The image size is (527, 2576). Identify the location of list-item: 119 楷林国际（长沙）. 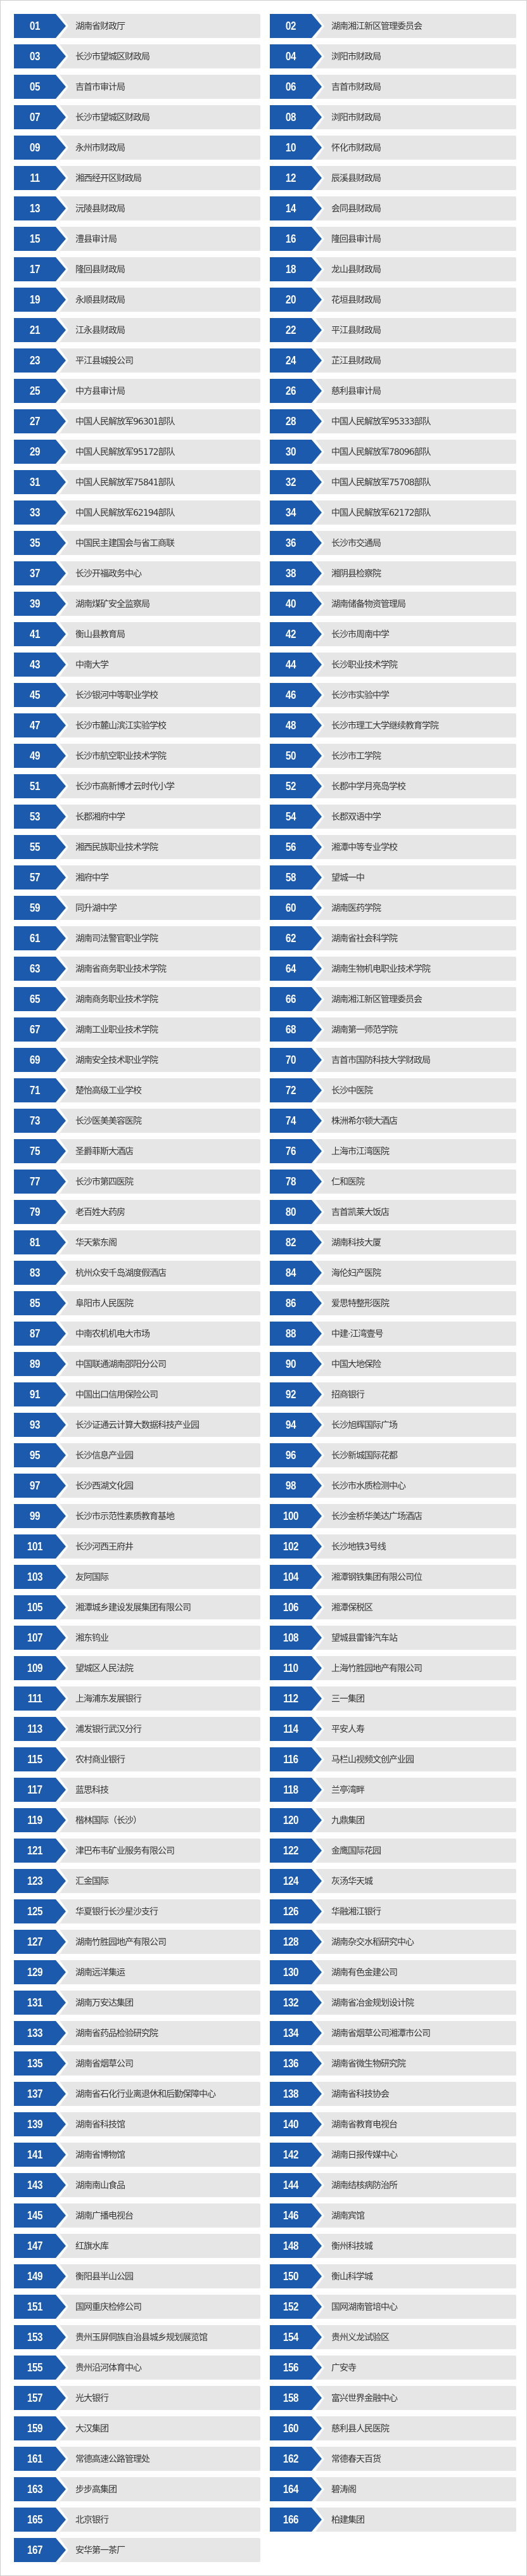
(137, 1820).